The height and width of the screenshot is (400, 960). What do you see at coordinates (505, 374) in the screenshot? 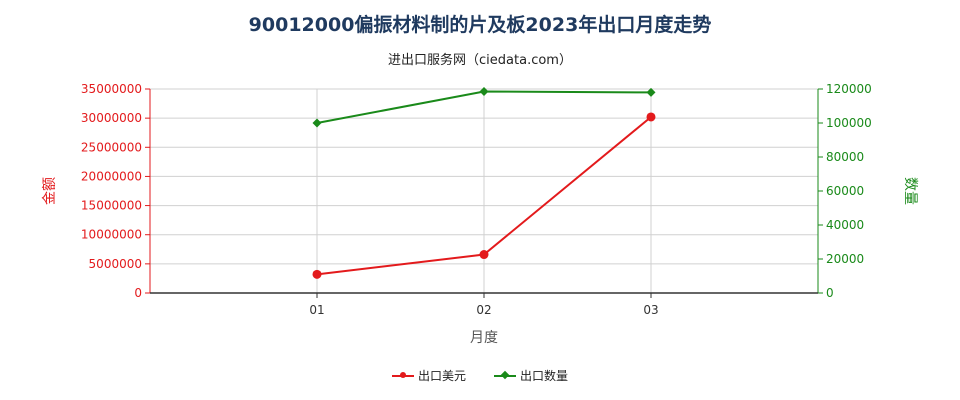
I see `legend-swatch-green-line` at bounding box center [505, 374].